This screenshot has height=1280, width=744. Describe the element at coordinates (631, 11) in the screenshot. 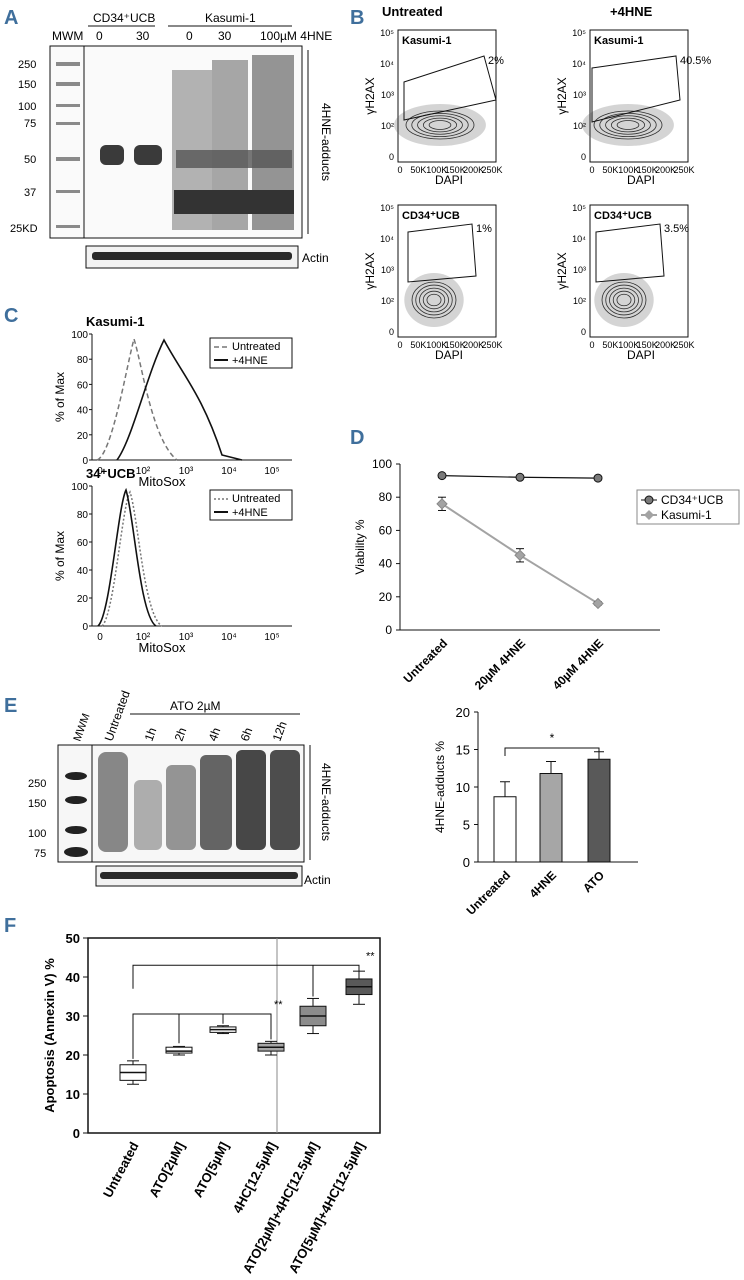

I see `col-title-4hne: +4HNE` at that location.